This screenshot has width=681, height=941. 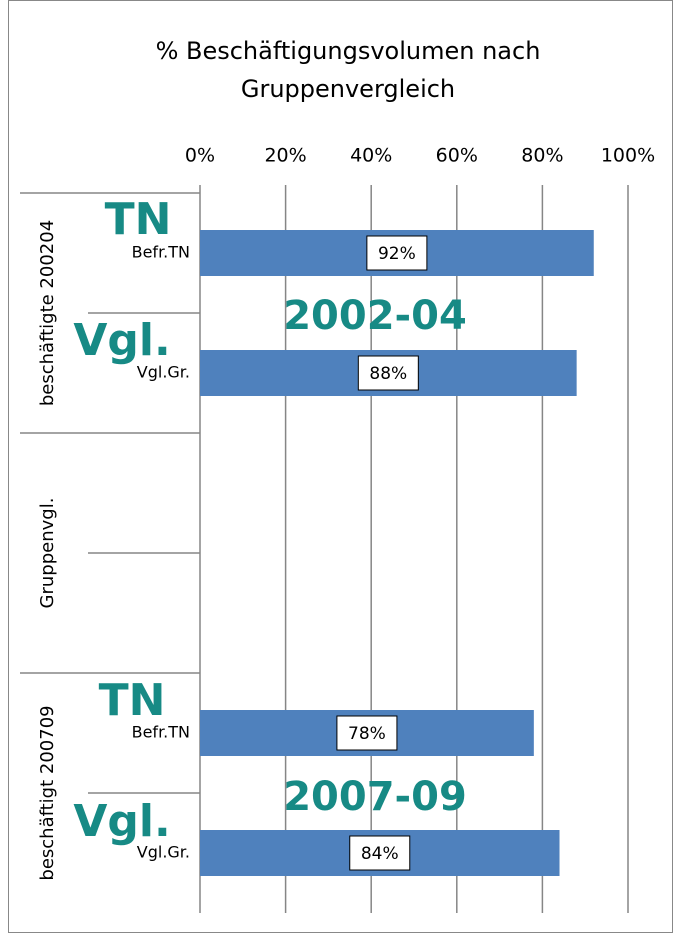 What do you see at coordinates (47, 792) in the screenshot?
I see `group-label: beschäftigt 200709` at bounding box center [47, 792].